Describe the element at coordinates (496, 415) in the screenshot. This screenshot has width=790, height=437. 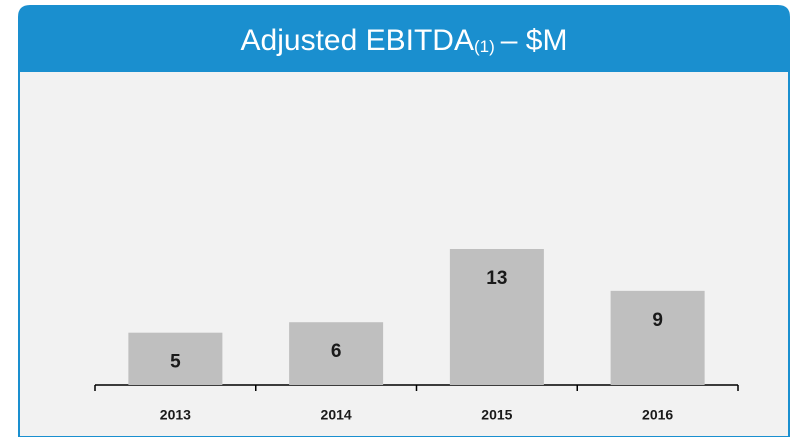
I see `x-tick-label: 2015` at that location.